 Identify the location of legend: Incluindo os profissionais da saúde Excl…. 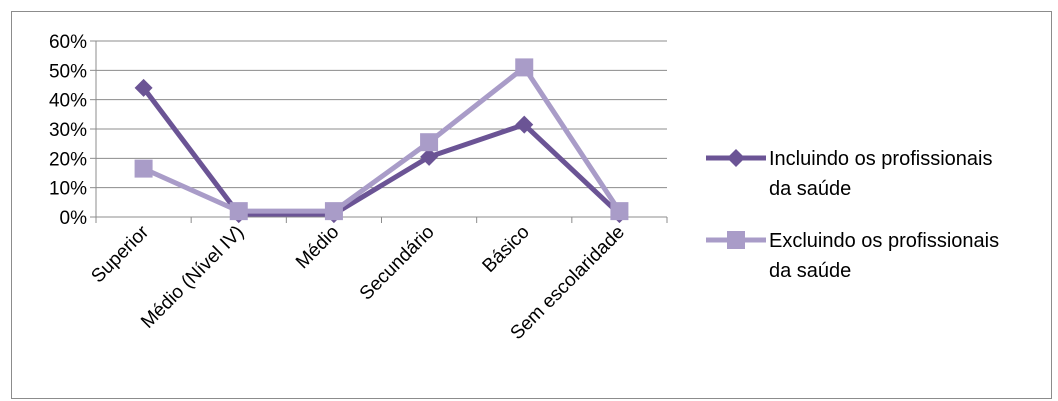
(852, 215).